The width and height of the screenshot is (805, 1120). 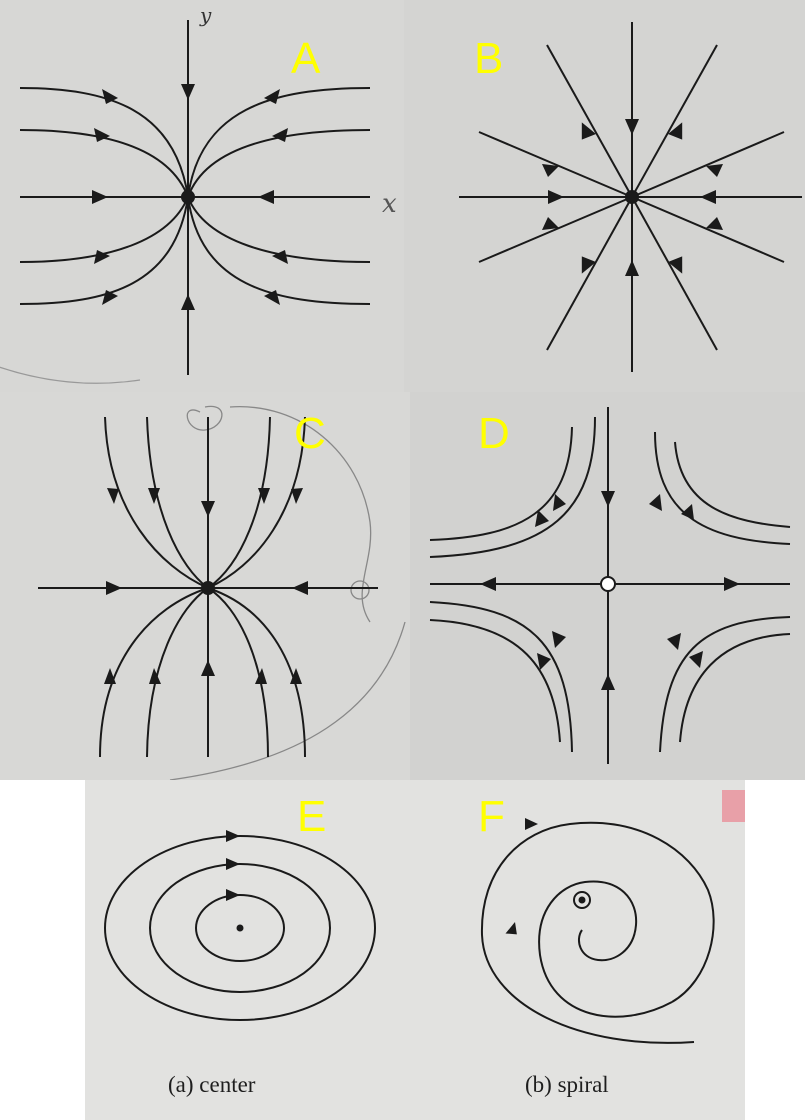 I want to click on phase-portrait-e: E (a) center, so click(x=247, y=950).